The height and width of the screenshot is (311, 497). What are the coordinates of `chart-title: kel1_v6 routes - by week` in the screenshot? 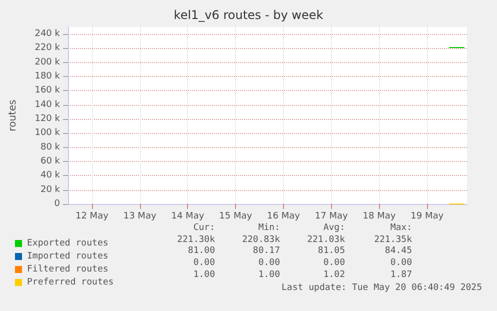 It's located at (249, 15).